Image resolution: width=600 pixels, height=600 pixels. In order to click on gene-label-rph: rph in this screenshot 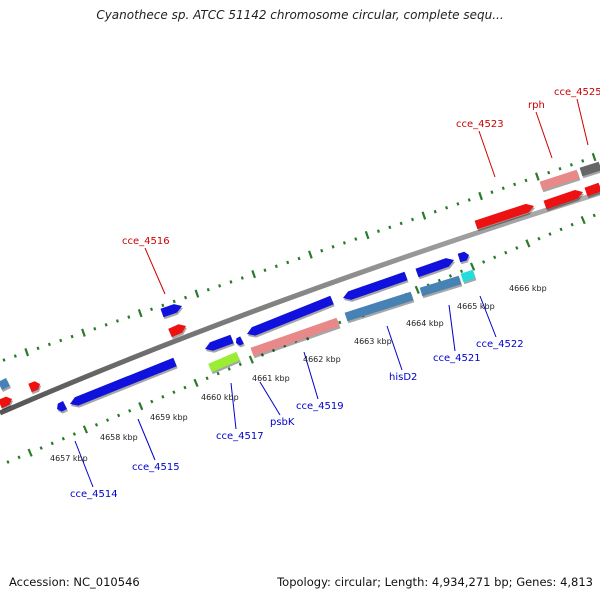, I will do `click(536, 105)`.